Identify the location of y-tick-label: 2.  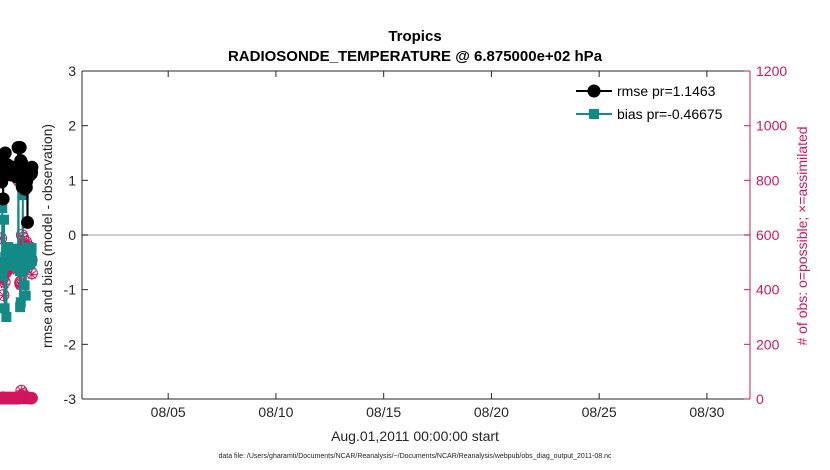
(72, 126).